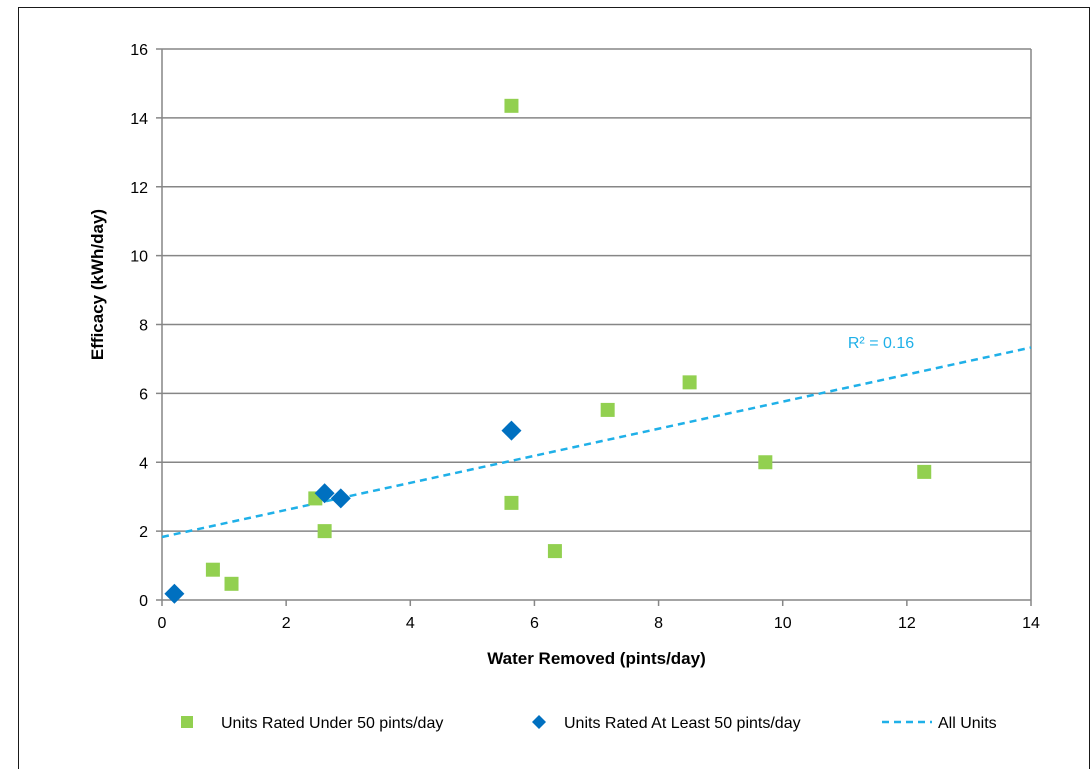 The image size is (1092, 770). What do you see at coordinates (410, 623) in the screenshot?
I see `x-tick-label: 4` at bounding box center [410, 623].